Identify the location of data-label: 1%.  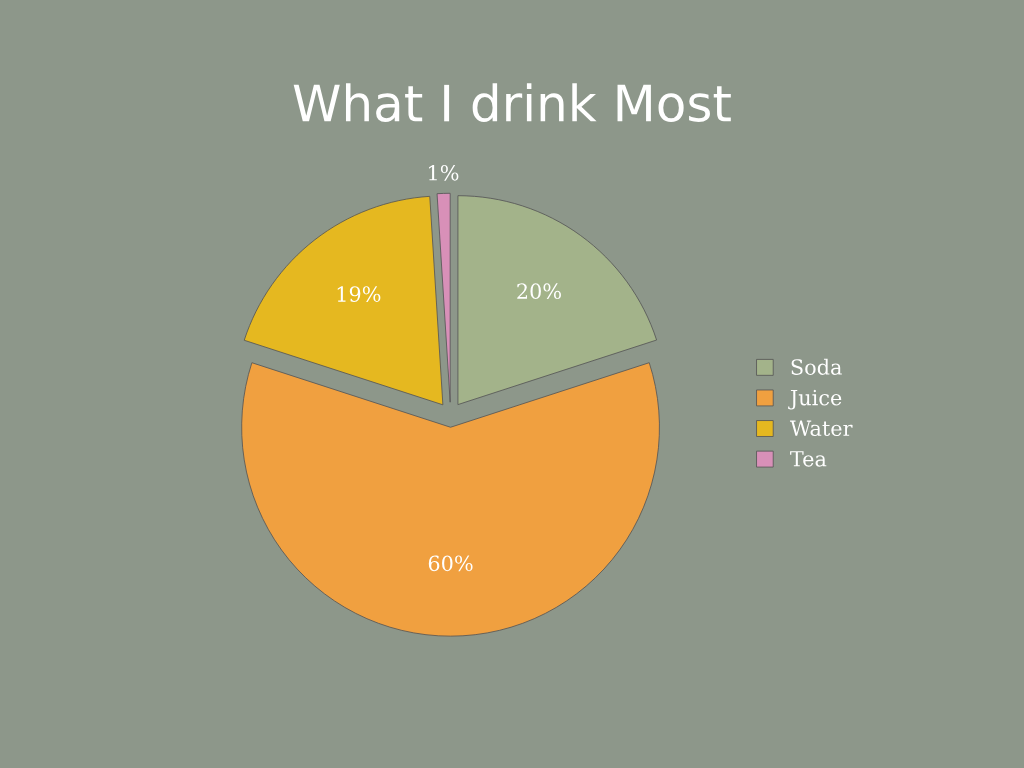
(444, 172).